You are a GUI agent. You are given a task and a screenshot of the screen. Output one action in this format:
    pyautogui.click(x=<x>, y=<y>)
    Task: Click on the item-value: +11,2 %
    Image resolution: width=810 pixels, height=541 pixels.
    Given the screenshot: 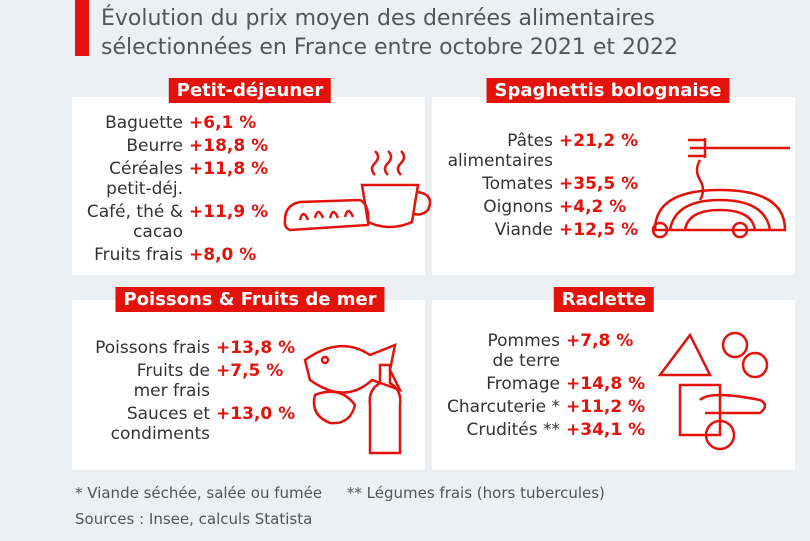 What is the action you would take?
    pyautogui.click(x=606, y=407)
    